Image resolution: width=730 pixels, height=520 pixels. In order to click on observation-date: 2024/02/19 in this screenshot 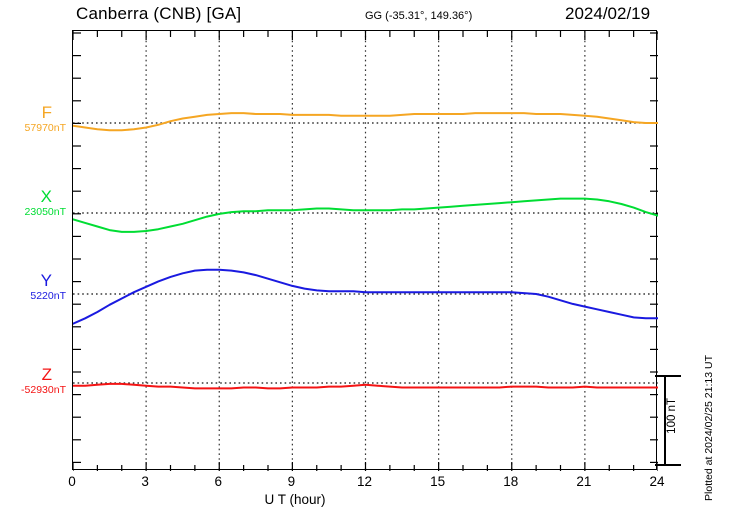, I will do `click(608, 13)`.